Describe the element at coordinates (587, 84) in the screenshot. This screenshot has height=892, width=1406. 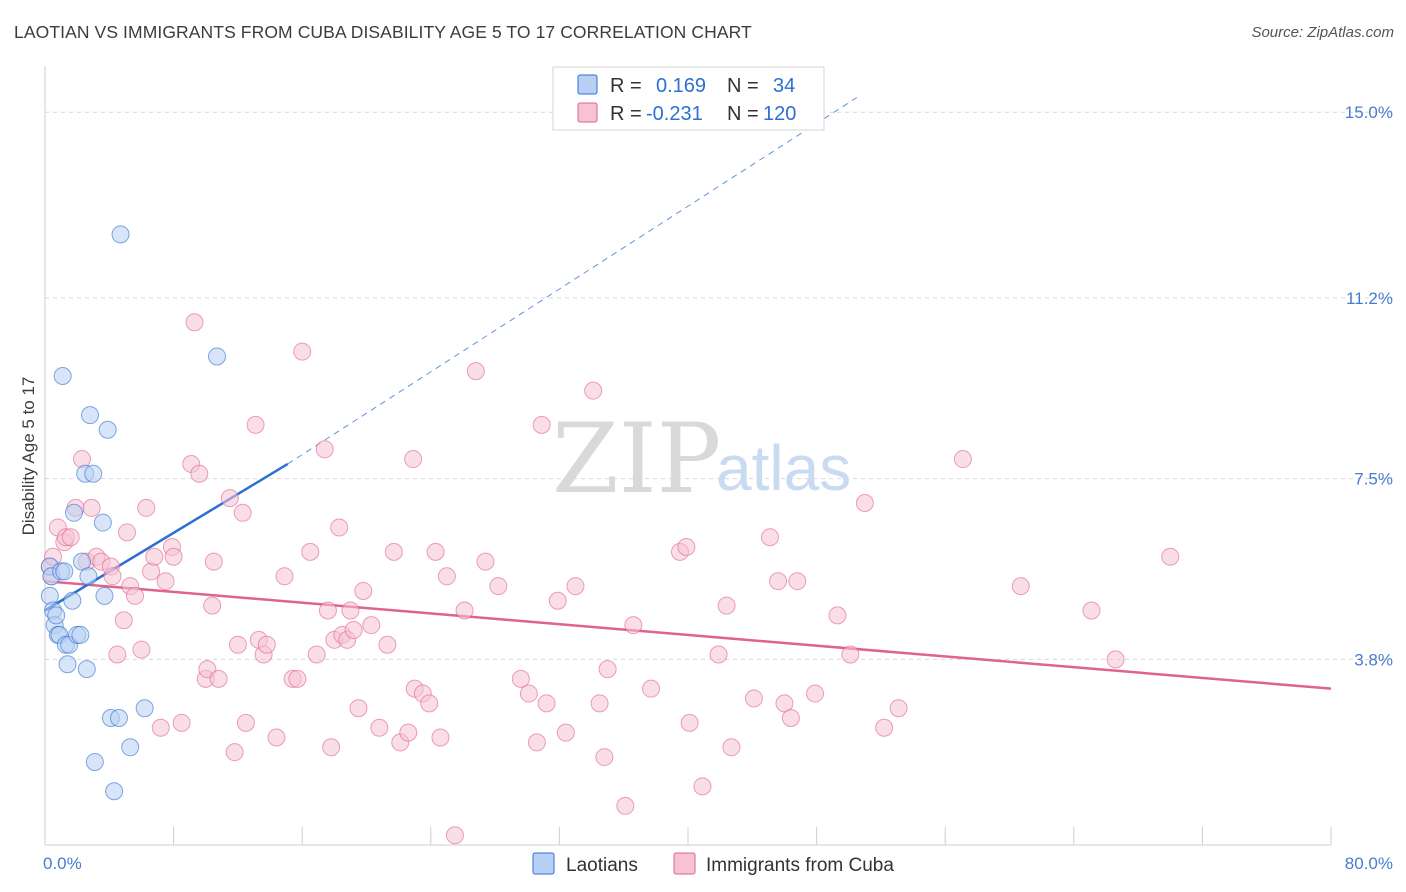
I see `legend-swatch-laotians` at that location.